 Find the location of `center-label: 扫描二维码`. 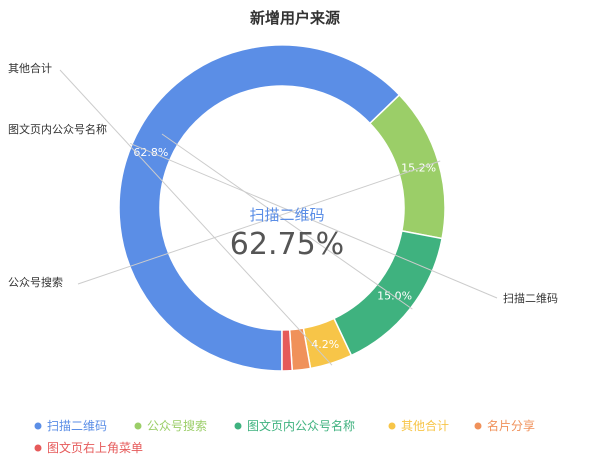

center-label: 扫描二维码 is located at coordinates (286, 215).